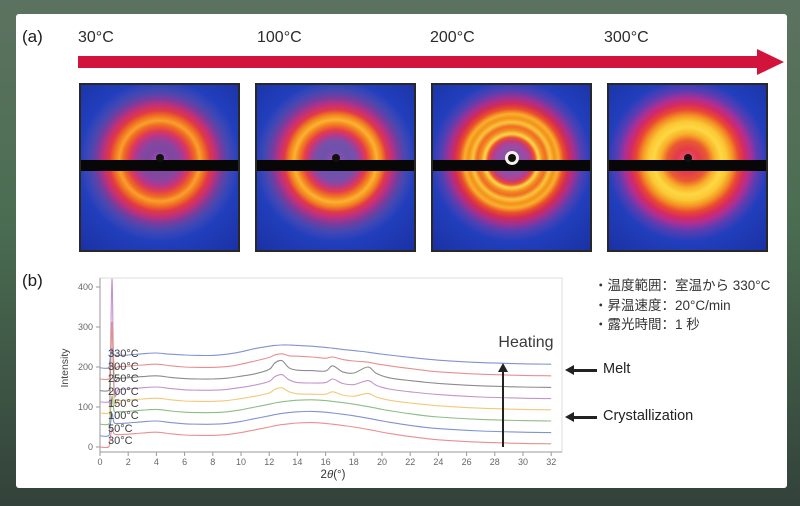 This screenshot has width=800, height=506. I want to click on panel-b-label: (b), so click(32, 280).